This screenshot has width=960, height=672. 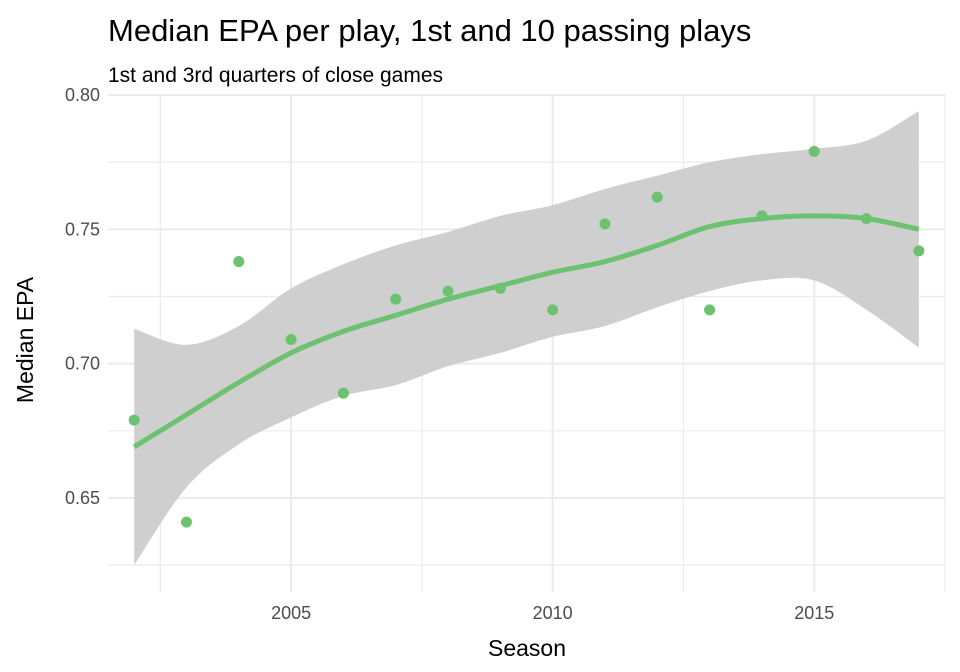 What do you see at coordinates (82, 364) in the screenshot?
I see `y-tick-label: 0.70` at bounding box center [82, 364].